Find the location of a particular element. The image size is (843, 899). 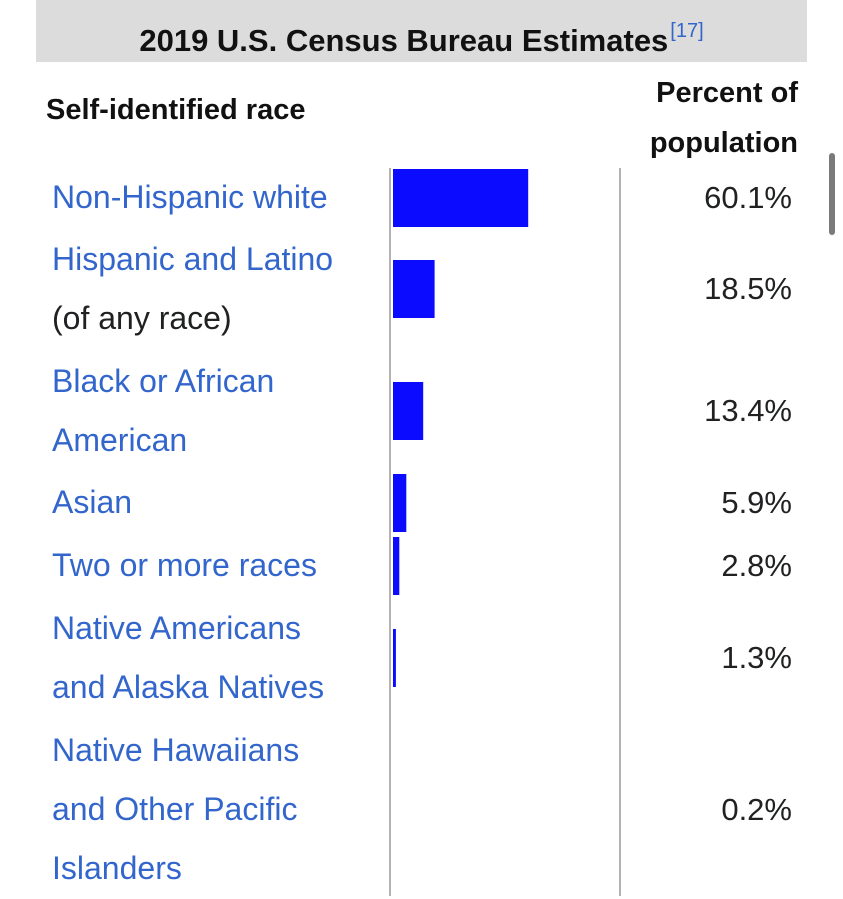

row-label-line: and Other Pacific is located at coordinates (175, 809).